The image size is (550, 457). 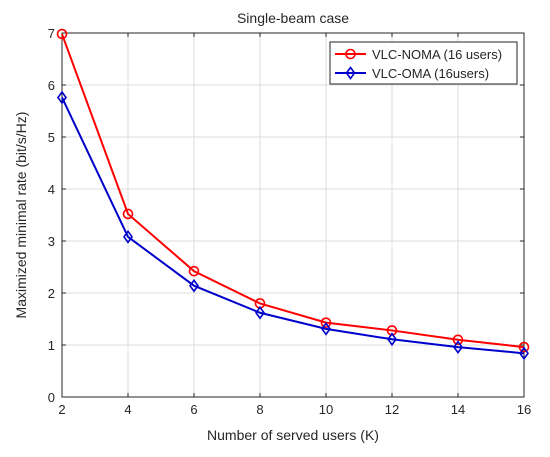 What do you see at coordinates (61, 409) in the screenshot?
I see `x-tick-label: 2` at bounding box center [61, 409].